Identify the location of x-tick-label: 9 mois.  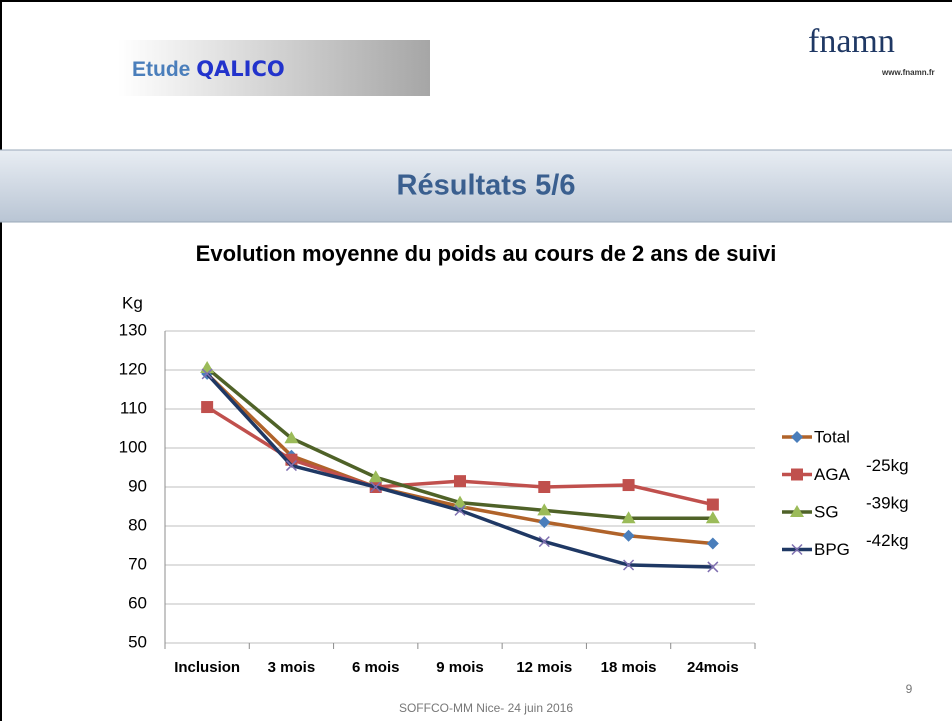
(460, 667).